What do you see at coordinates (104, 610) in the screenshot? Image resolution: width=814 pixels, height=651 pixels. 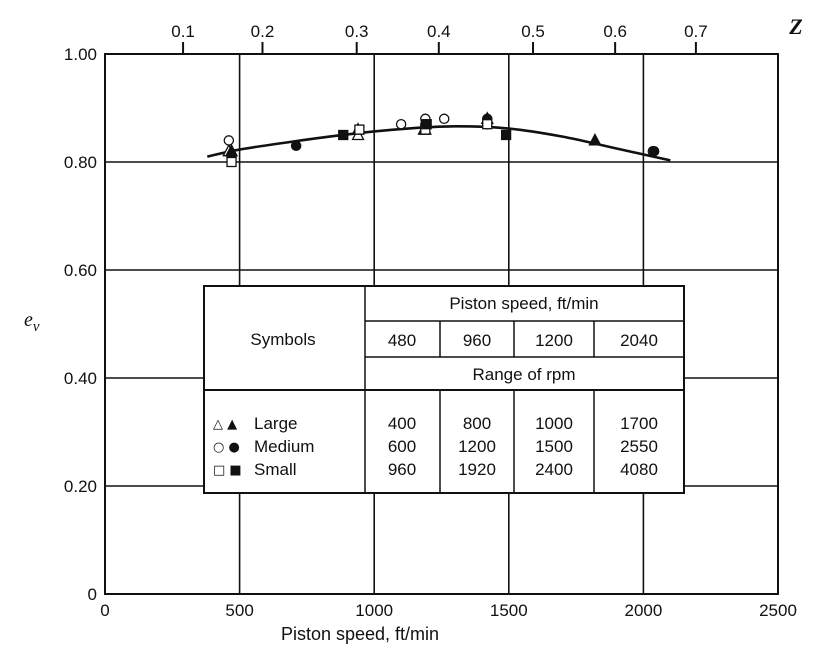 I see `x-tick-label: 0` at bounding box center [104, 610].